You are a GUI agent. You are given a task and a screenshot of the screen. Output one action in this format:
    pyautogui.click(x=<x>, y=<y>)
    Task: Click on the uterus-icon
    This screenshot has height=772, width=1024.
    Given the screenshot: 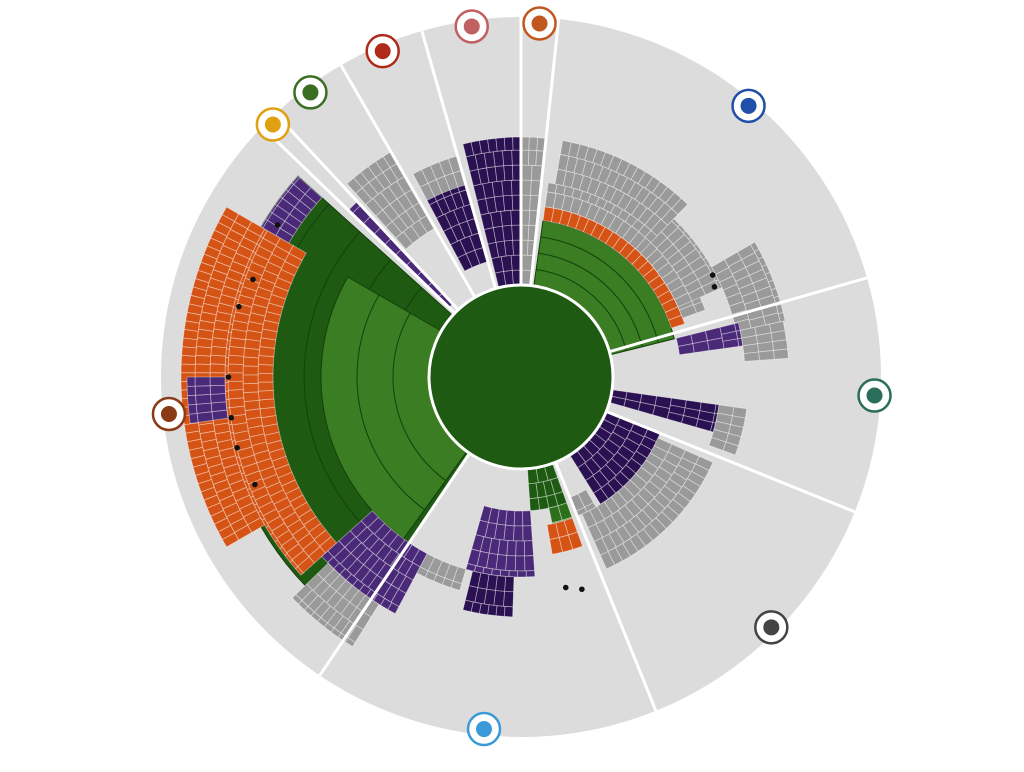 What is the action you would take?
    pyautogui.click(x=539, y=23)
    